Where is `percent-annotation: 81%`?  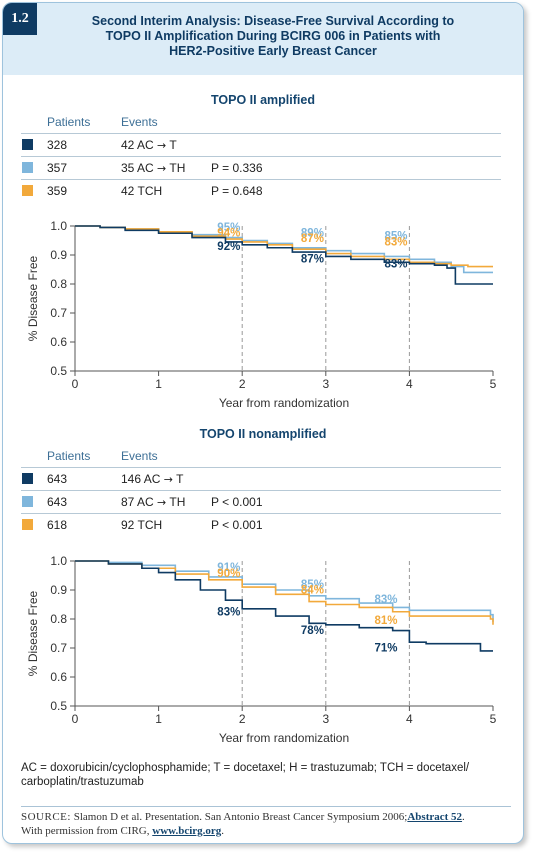 percent-annotation: 81% is located at coordinates (385, 621).